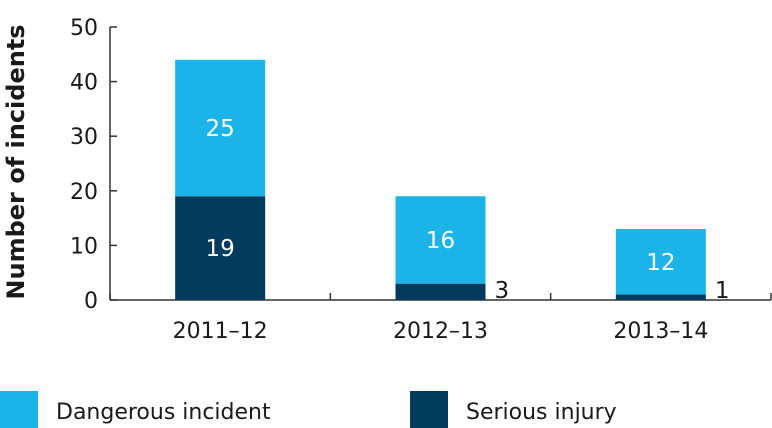  I want to click on legend-entry: Serious injury, so click(513, 409).